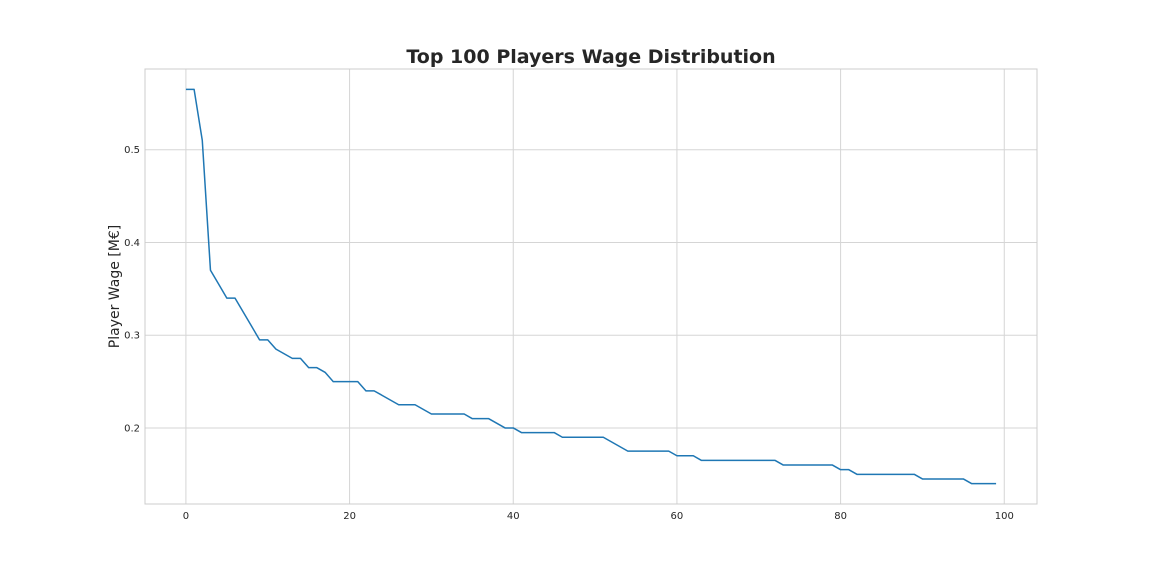  What do you see at coordinates (840, 516) in the screenshot?
I see `x-tick-label: 80` at bounding box center [840, 516].